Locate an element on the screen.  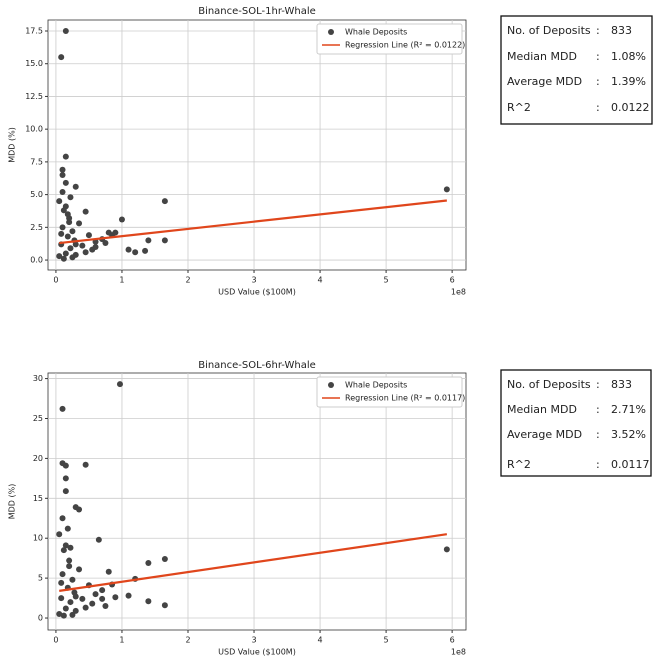
y-axis-label: MDD (%) is located at coordinates (12, 145).